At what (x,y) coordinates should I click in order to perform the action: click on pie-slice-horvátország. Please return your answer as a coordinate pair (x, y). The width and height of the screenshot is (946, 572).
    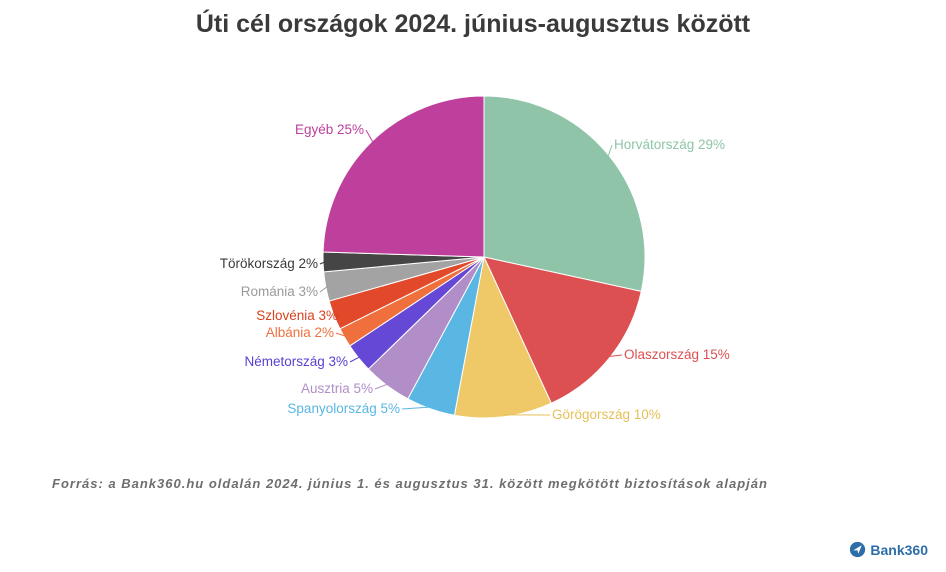
    Looking at the image, I should click on (564, 194).